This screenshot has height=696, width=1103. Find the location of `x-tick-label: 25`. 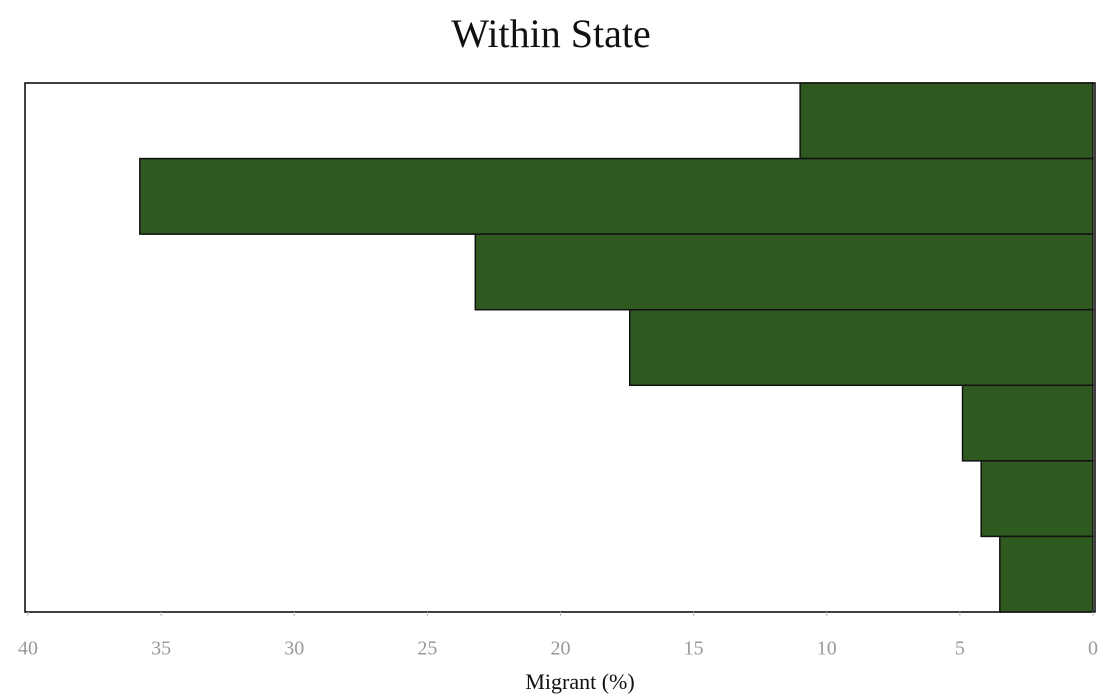

x-tick-label: 25 is located at coordinates (427, 649).